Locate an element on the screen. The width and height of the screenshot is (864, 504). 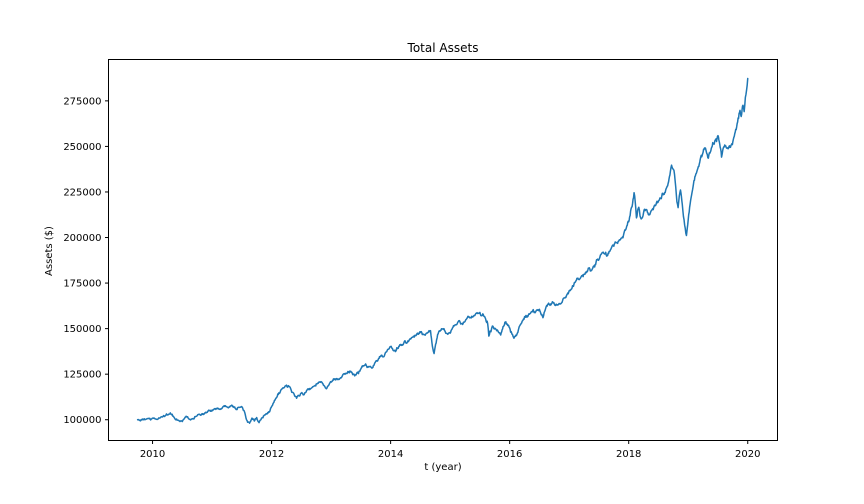
y-tick-label-275000: 275000 is located at coordinates (82, 101).